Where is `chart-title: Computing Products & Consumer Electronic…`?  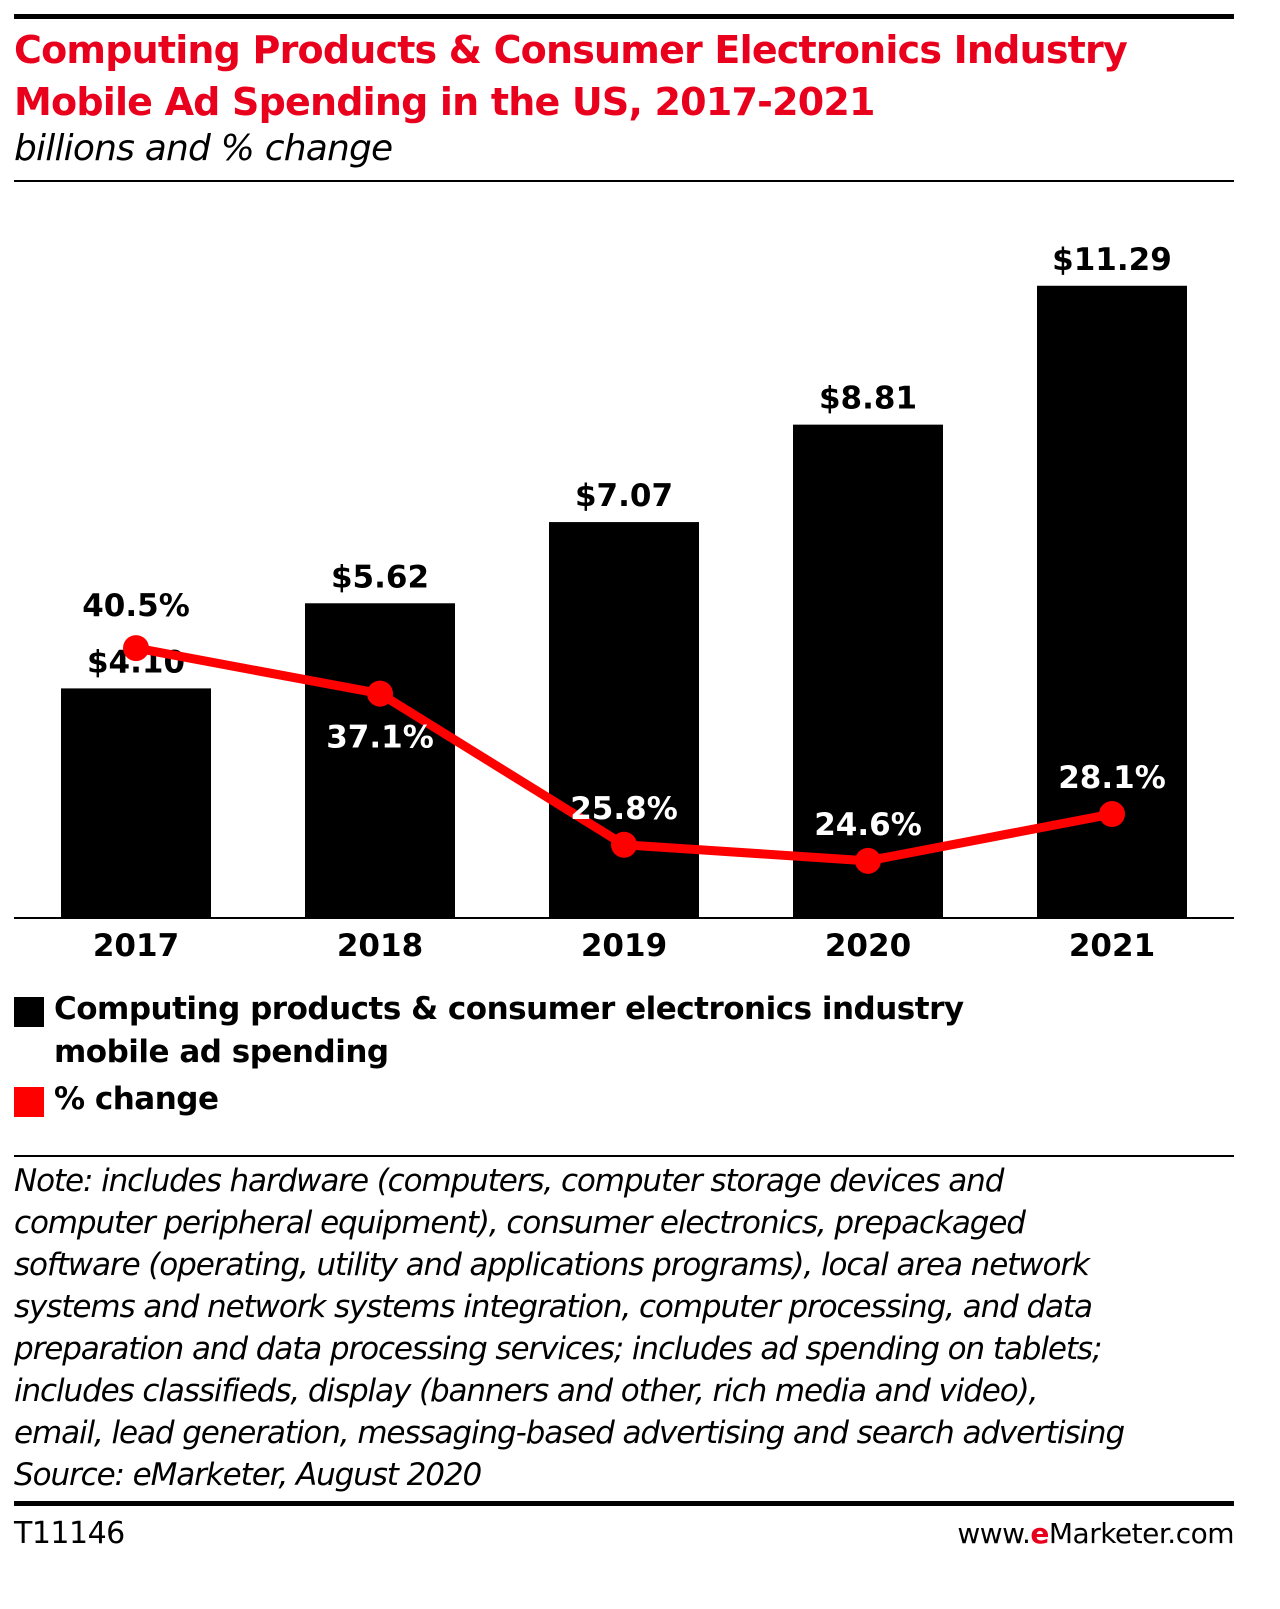 chart-title: Computing Products & Consumer Electronic… is located at coordinates (624, 76).